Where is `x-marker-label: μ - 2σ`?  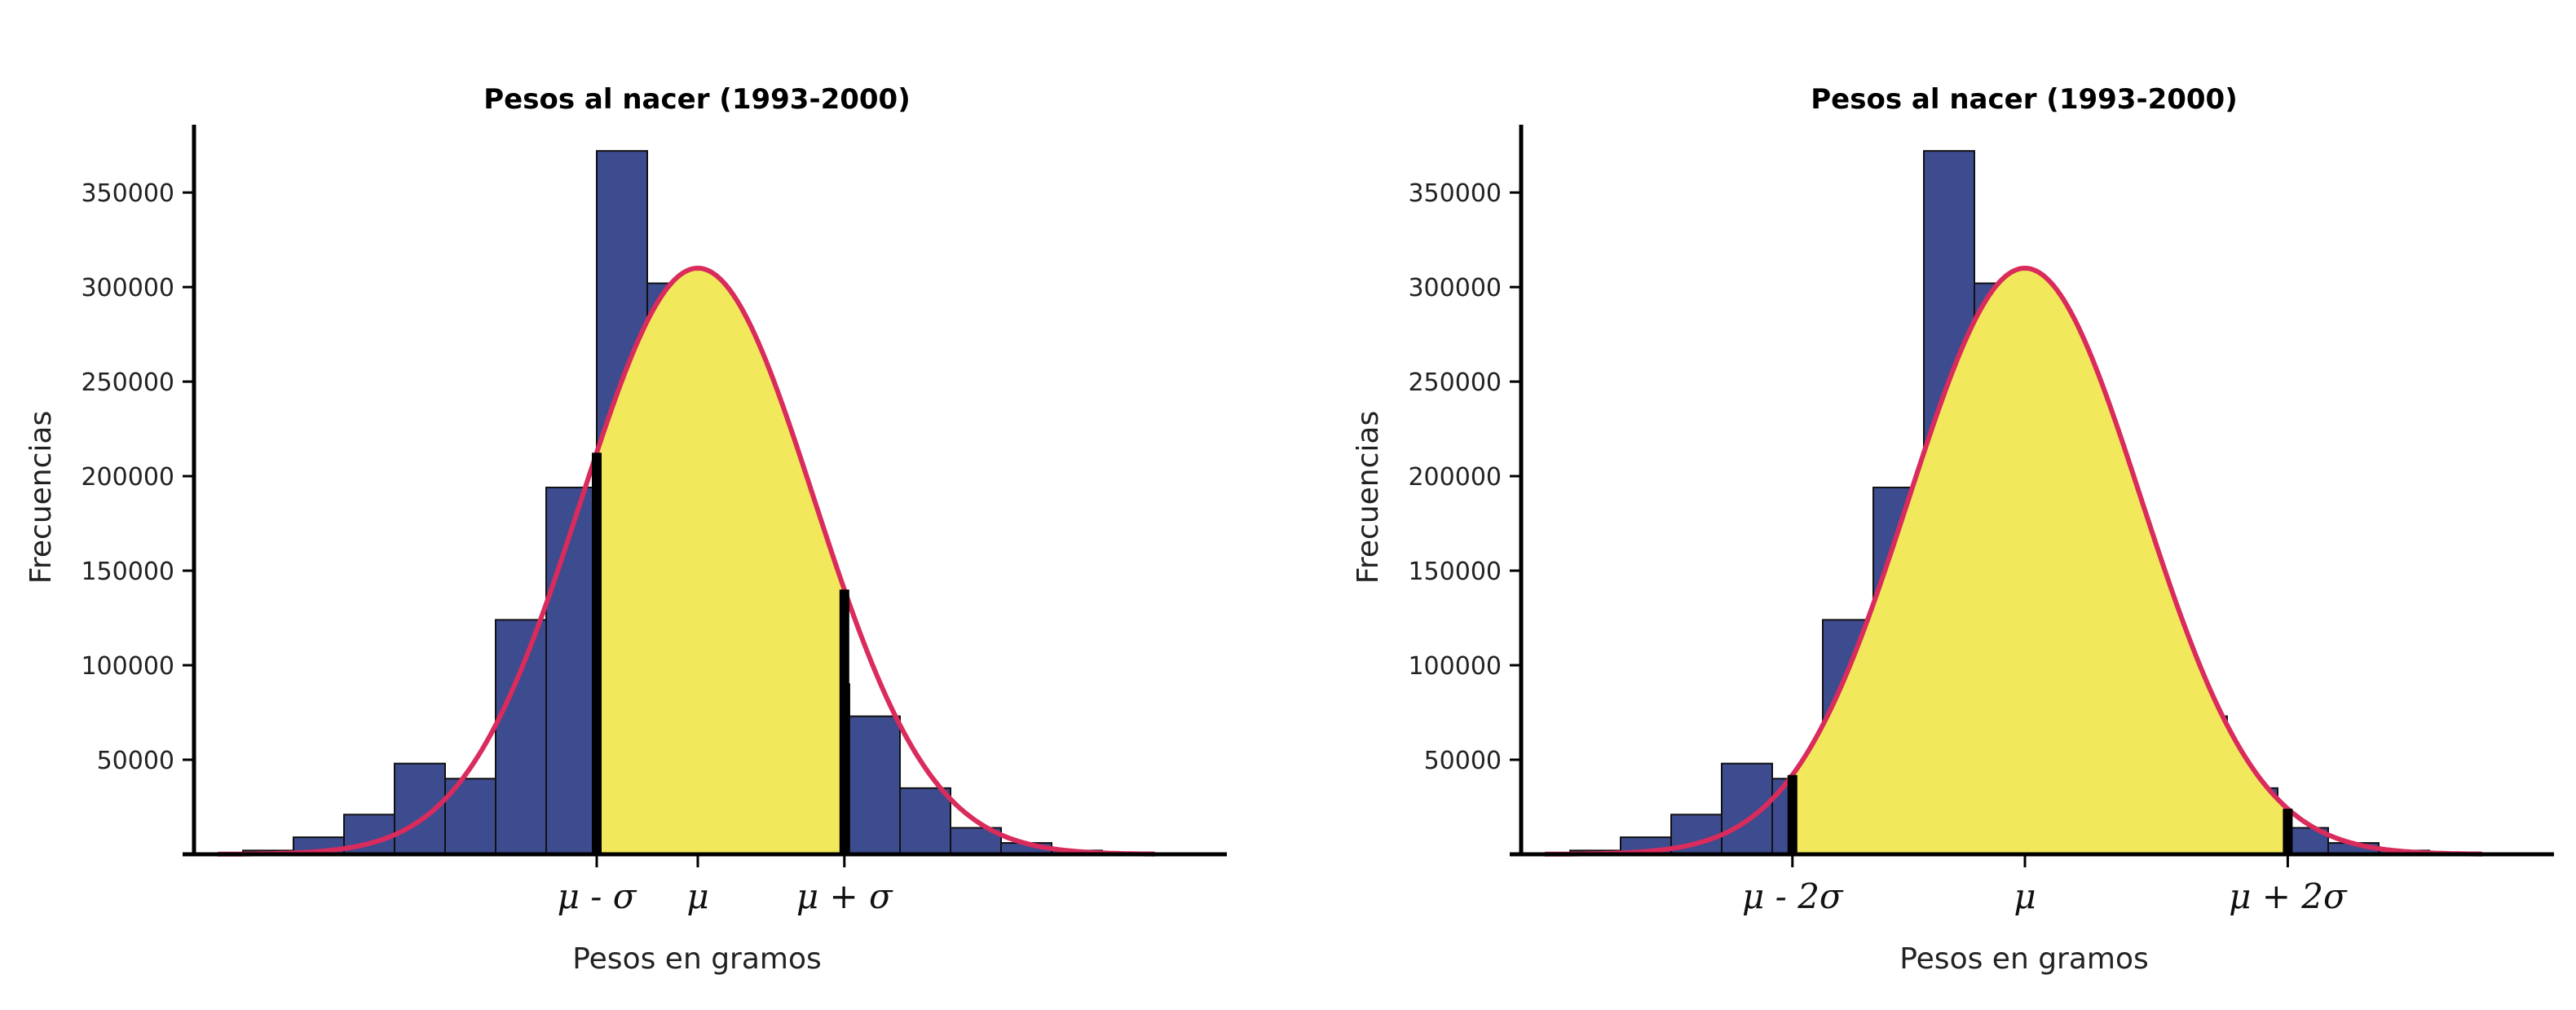
x-marker-label: μ - 2σ is located at coordinates (1793, 896).